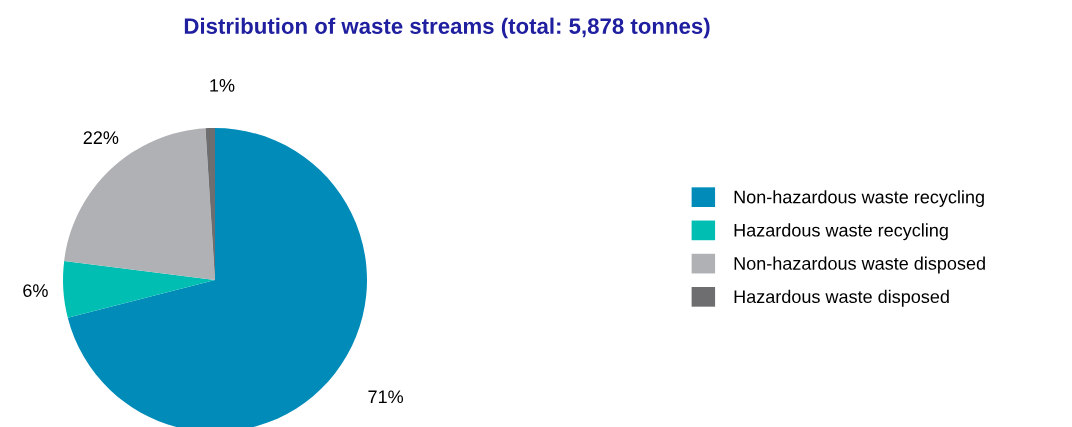 This screenshot has width=1072, height=427. What do you see at coordinates (101, 137) in the screenshot?
I see `data-label: 22%` at bounding box center [101, 137].